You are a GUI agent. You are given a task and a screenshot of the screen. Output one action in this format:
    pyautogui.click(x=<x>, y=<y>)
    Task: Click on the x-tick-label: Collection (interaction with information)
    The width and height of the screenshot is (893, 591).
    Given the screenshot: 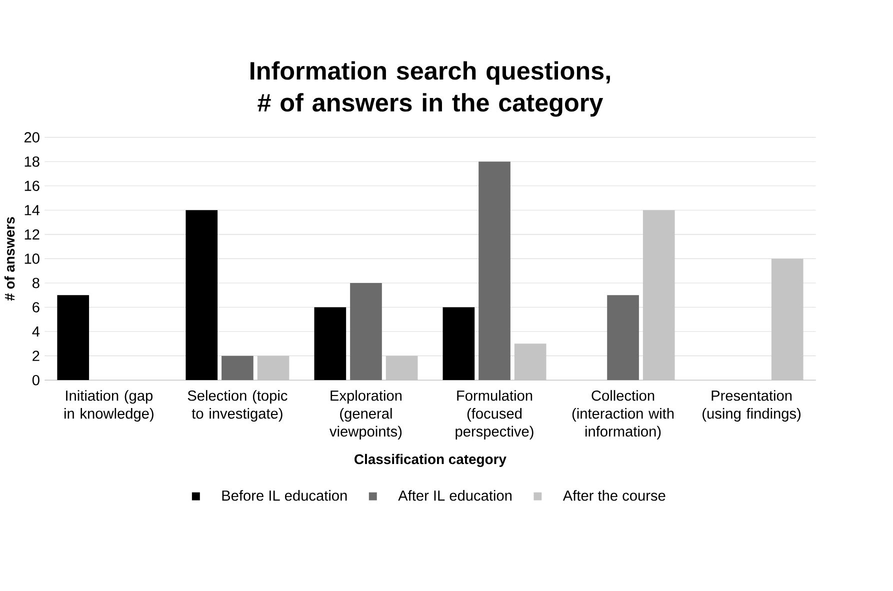 What is the action you would take?
    pyautogui.click(x=623, y=415)
    